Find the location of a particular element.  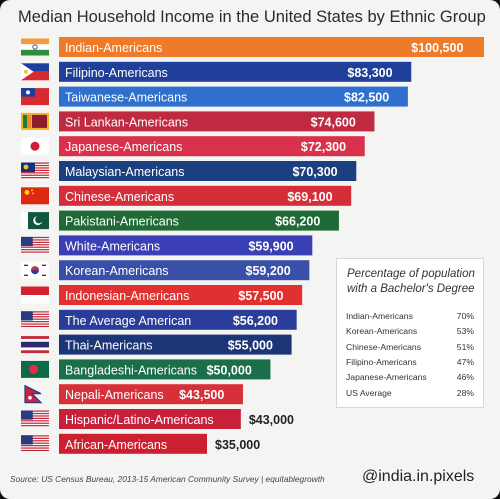

bar-value-label: $57,500 is located at coordinates (260, 296).